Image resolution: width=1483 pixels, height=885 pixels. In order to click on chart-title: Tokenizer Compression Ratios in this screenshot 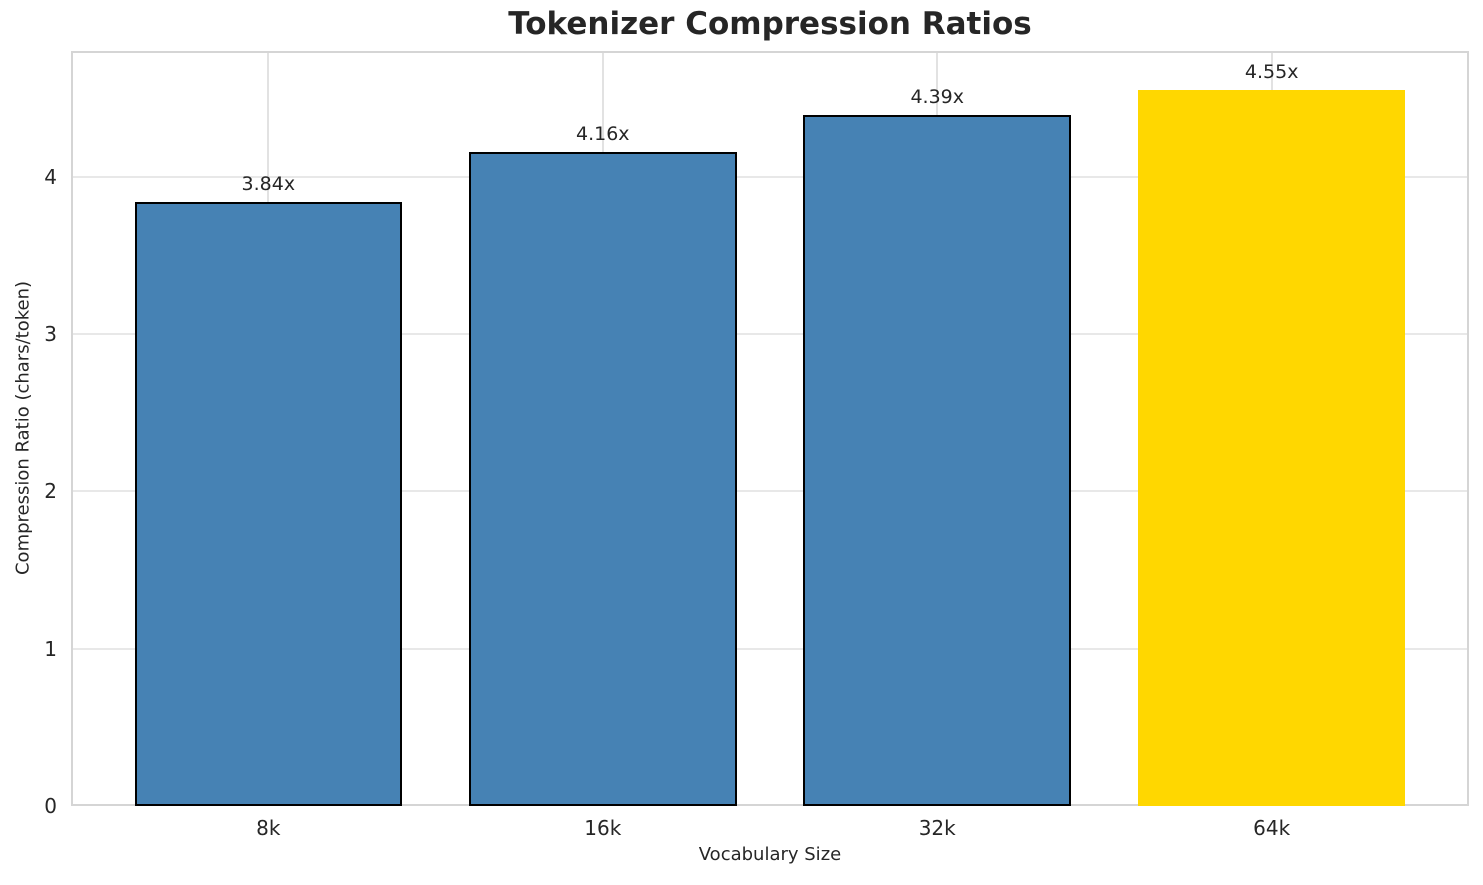, I will do `click(770, 24)`.